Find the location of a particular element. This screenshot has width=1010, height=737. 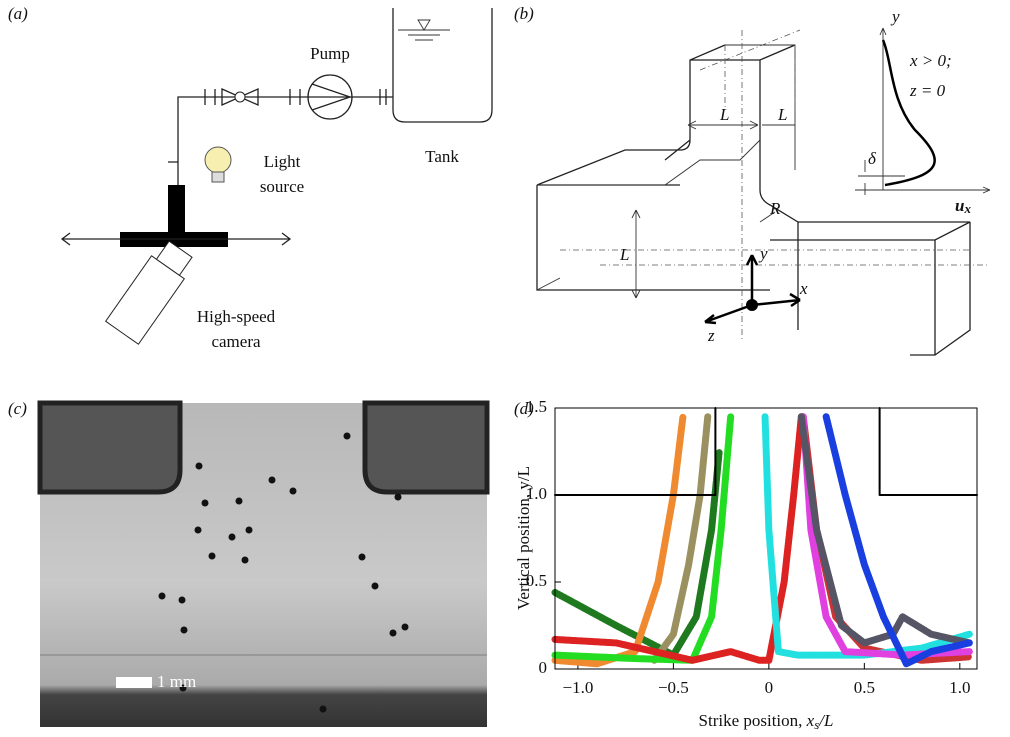

y-tick-label: 1.5 is located at coordinates (536, 406).